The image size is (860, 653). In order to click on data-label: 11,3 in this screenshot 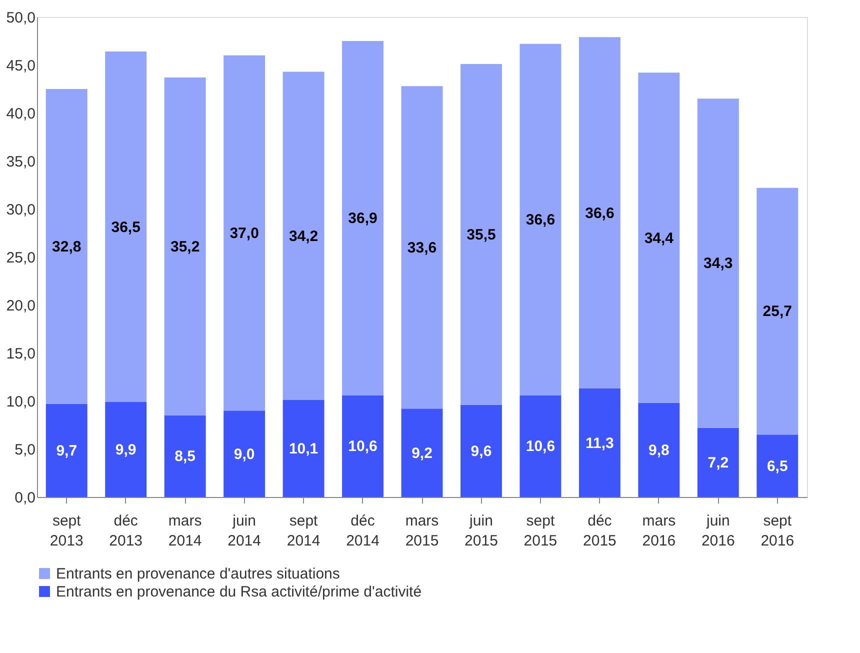, I will do `click(600, 443)`.